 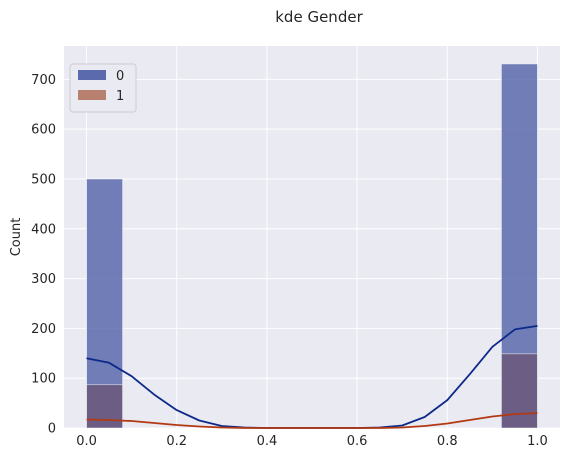 I want to click on y-tick-label: 400, so click(x=43, y=229).